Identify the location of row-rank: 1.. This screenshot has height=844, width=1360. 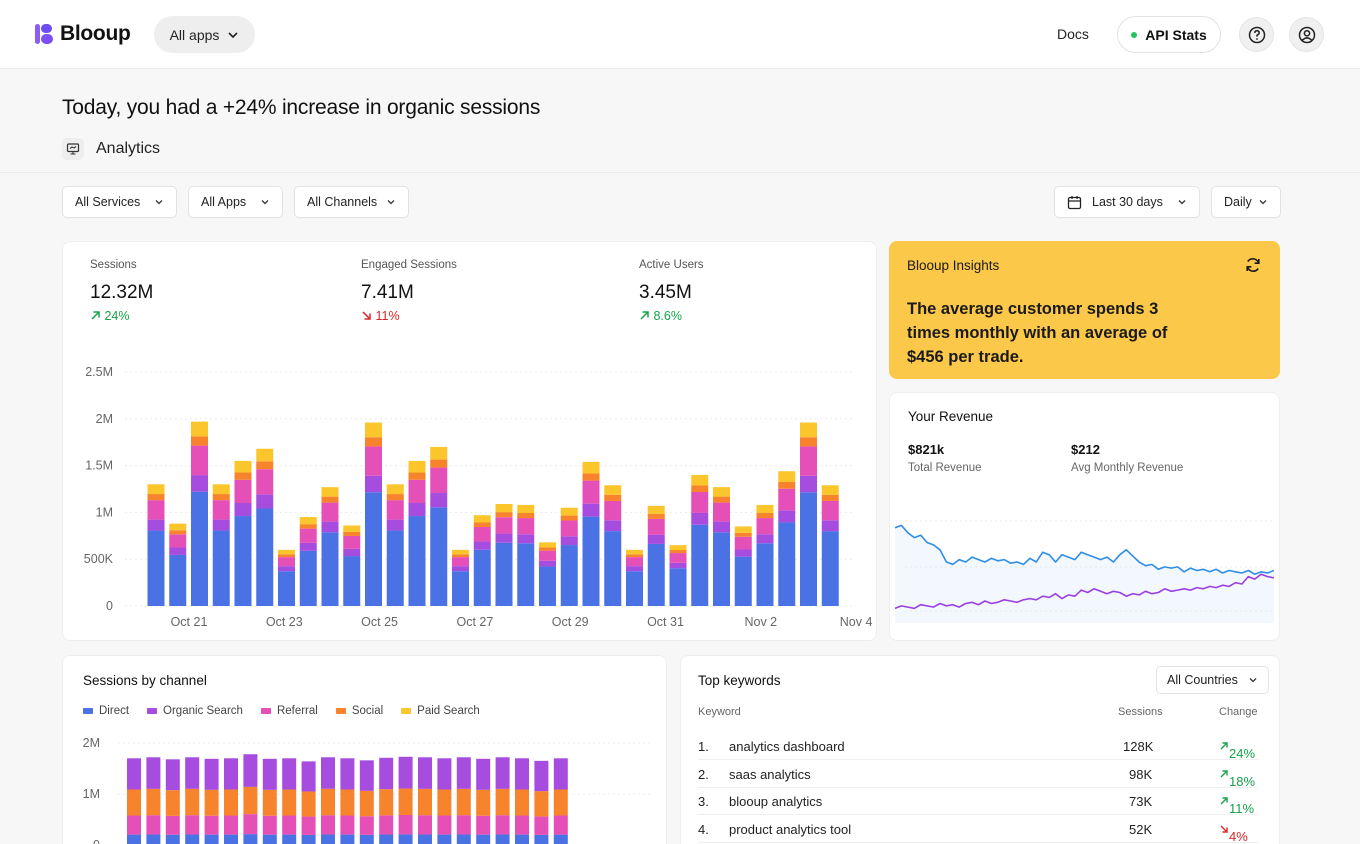
(703, 746).